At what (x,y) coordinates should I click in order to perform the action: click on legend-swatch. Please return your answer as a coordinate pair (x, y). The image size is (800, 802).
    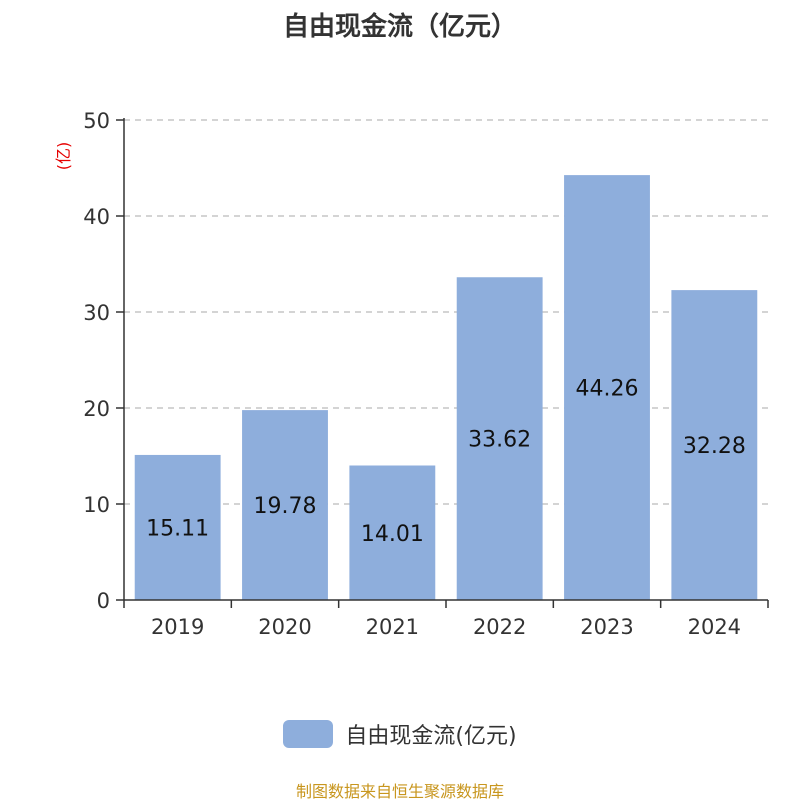
    Looking at the image, I should click on (308, 734).